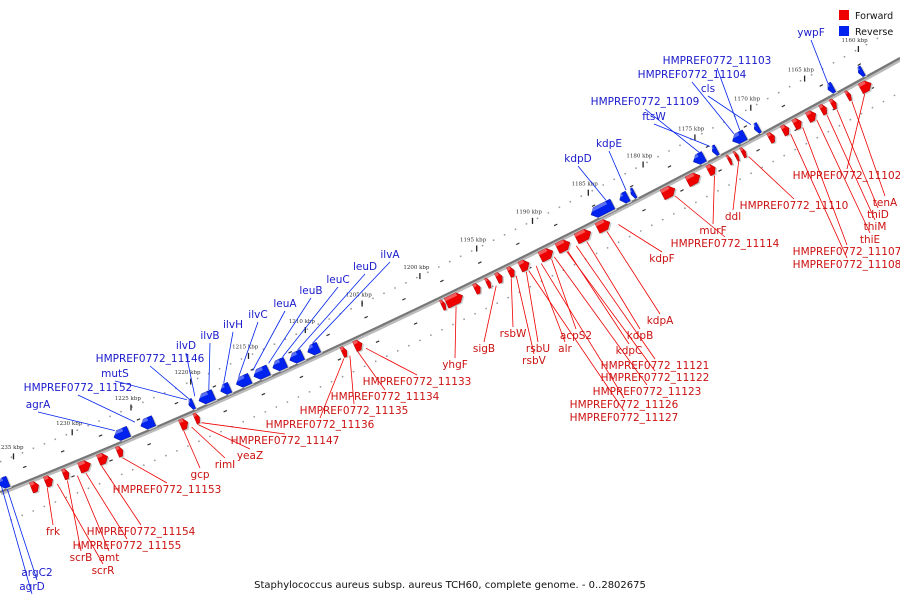 The image size is (900, 600). Describe the element at coordinates (538, 349) in the screenshot. I see `gene-label-rsbu: rsbU` at that location.